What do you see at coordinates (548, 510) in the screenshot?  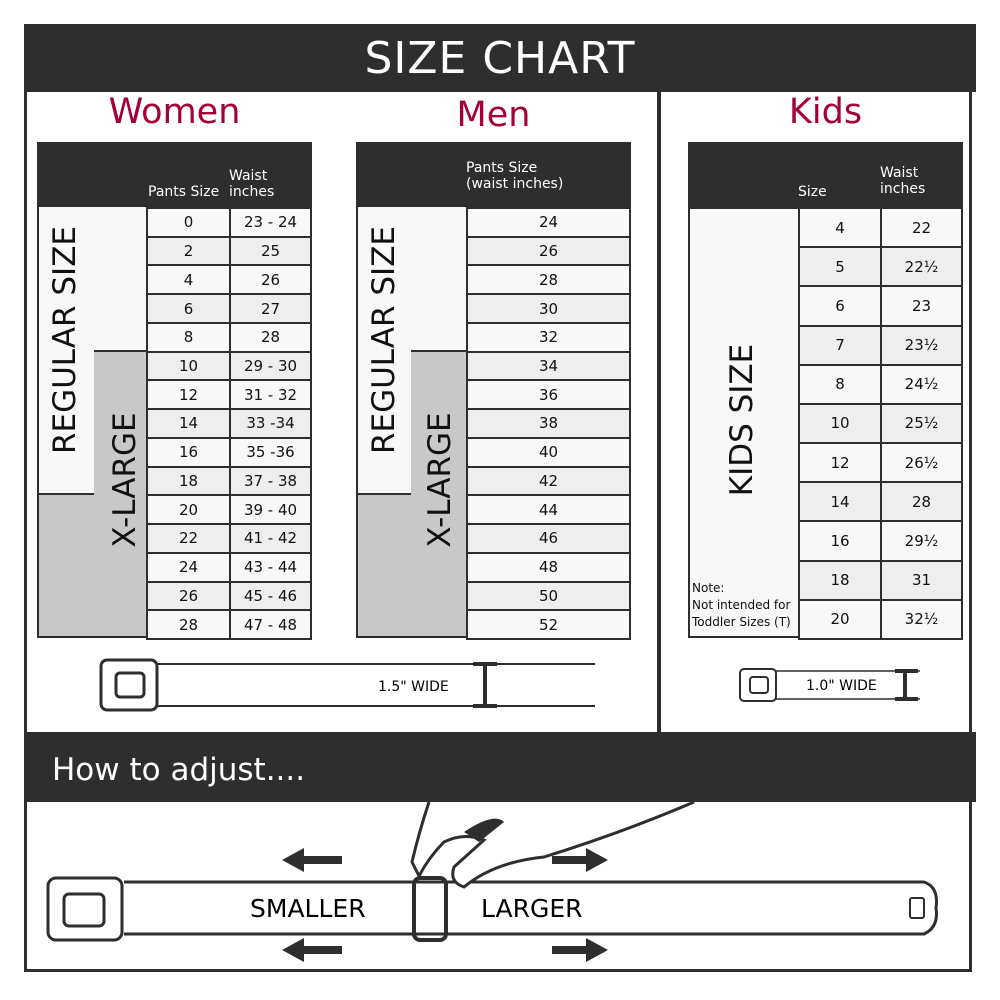 I see `waist-cell: 44` at bounding box center [548, 510].